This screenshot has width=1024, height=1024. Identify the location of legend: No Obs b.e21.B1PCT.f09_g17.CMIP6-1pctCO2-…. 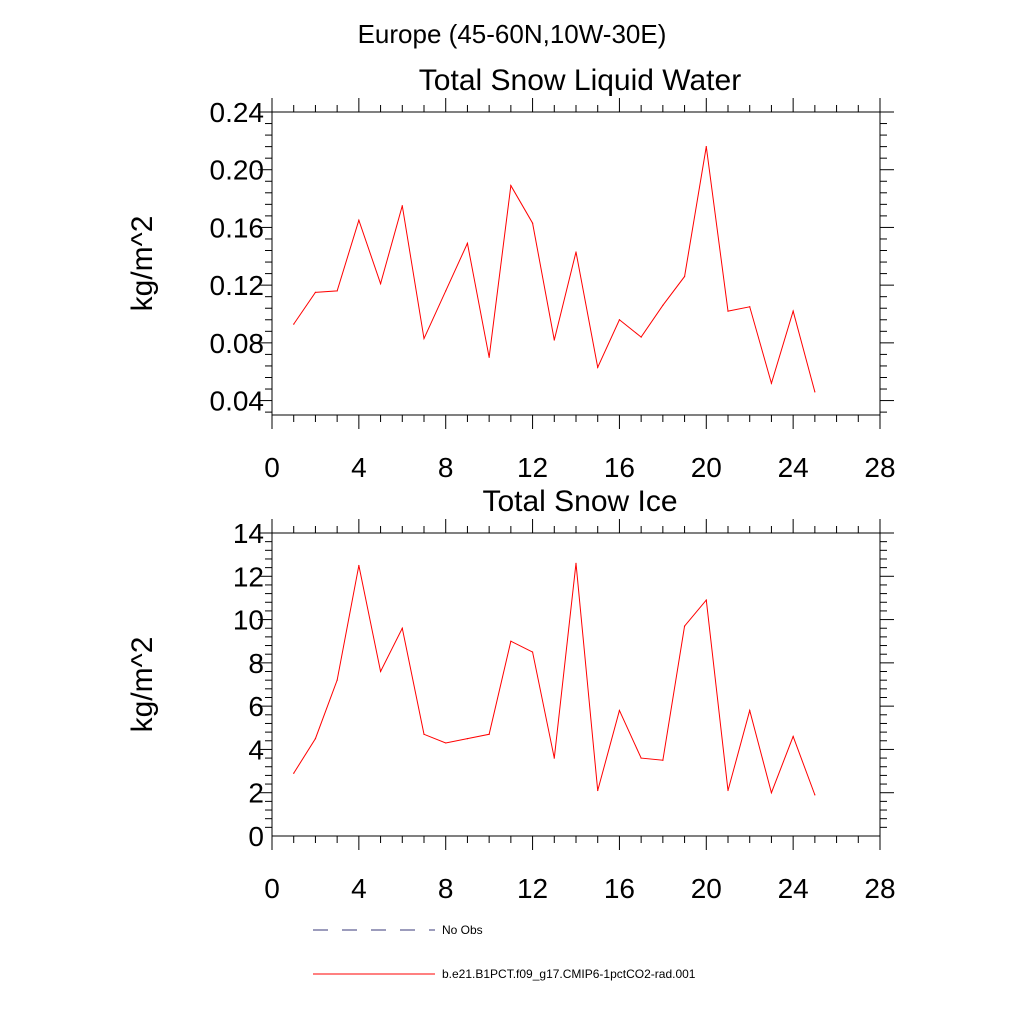
(504, 952).